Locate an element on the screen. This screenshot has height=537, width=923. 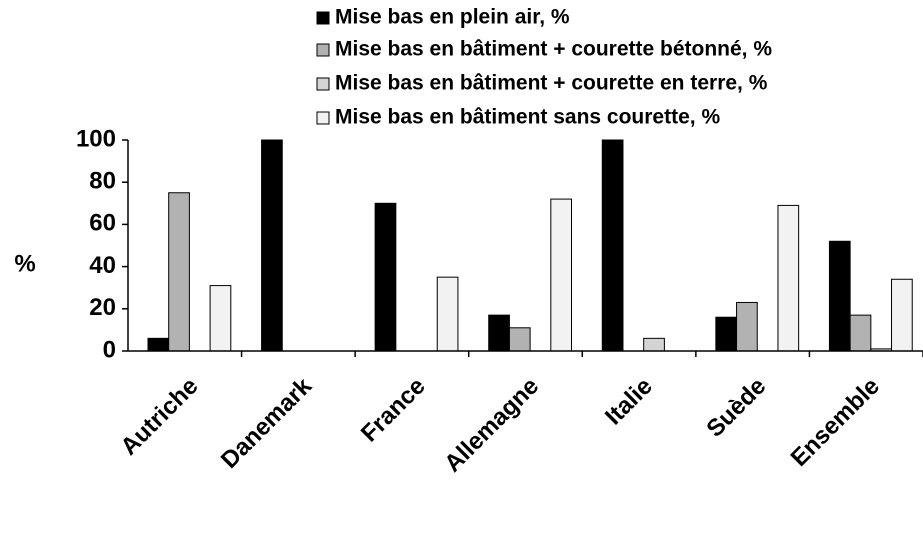
y-tick-label: 20 is located at coordinates (102, 307).